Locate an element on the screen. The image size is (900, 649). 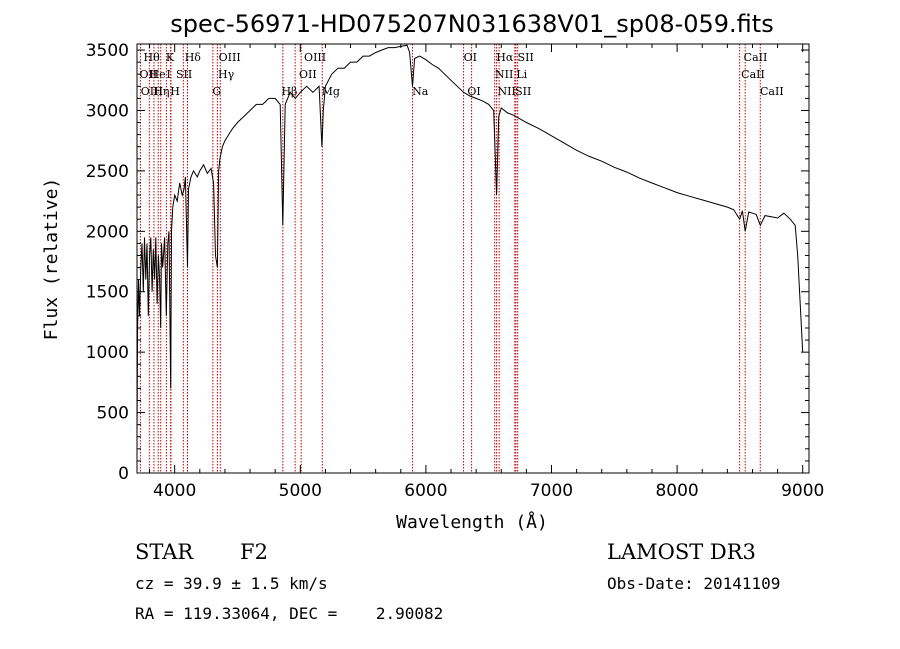
obs-date-text: Obs-Date: 20141109 is located at coordinates (693, 583).